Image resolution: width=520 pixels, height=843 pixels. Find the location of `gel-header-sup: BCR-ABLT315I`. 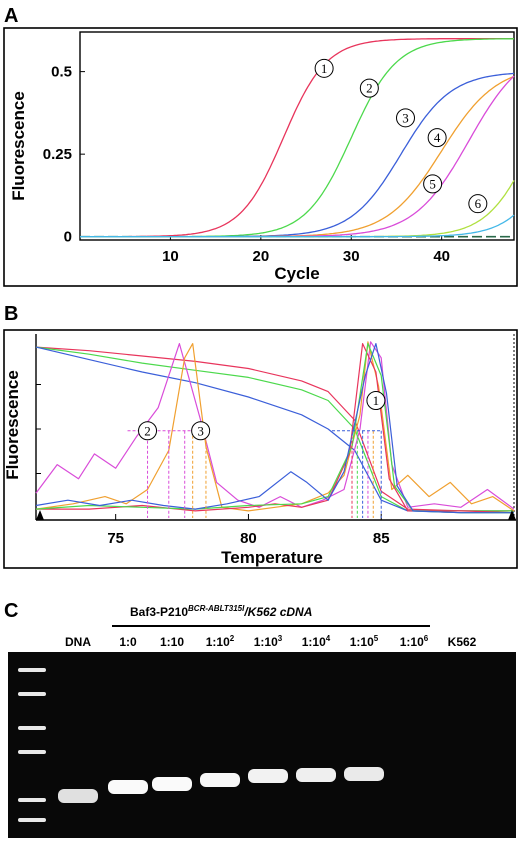

gel-header-sup: BCR-ABLT315I is located at coordinates (216, 608).